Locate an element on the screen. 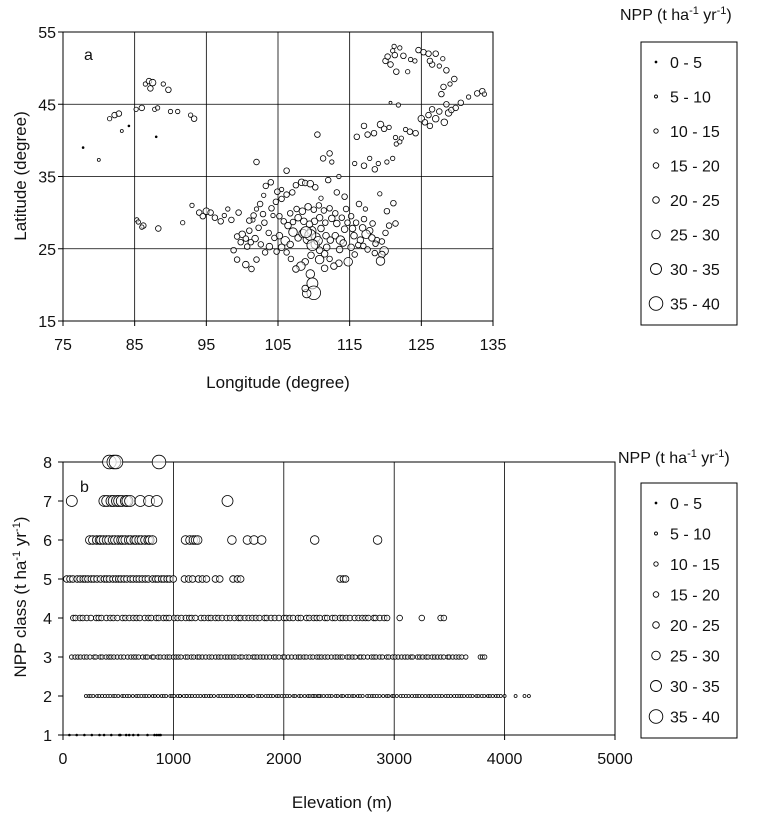 Image resolution: width=763 pixels, height=815 pixels. panel-b-label: b is located at coordinates (84, 487).